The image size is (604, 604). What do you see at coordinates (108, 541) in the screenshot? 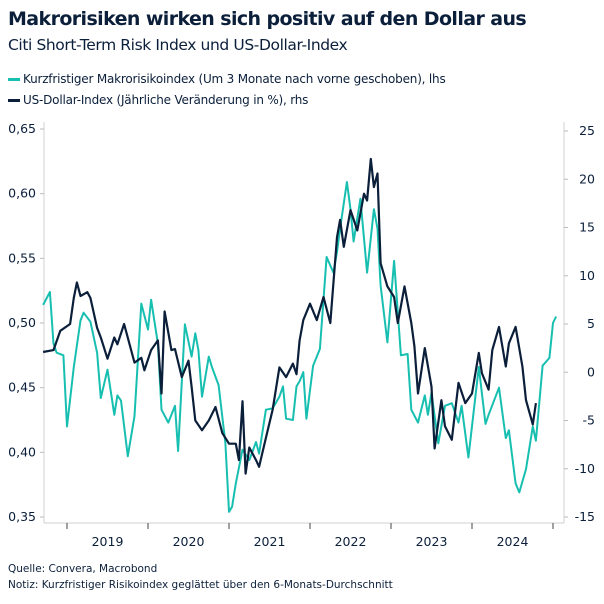
I see `x-tick-label: 2019` at bounding box center [108, 541].